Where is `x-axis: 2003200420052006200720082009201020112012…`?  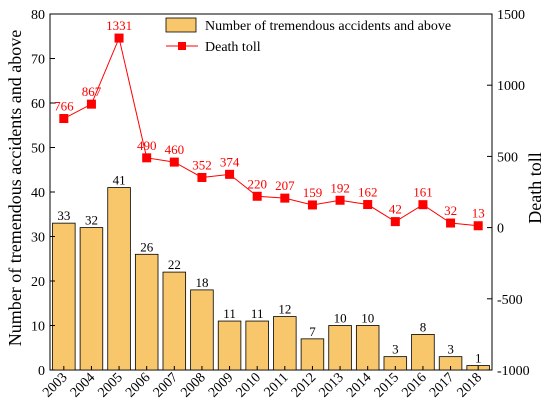
x-axis: 2003200420052006200720082009201020112012… is located at coordinates (262, 383).